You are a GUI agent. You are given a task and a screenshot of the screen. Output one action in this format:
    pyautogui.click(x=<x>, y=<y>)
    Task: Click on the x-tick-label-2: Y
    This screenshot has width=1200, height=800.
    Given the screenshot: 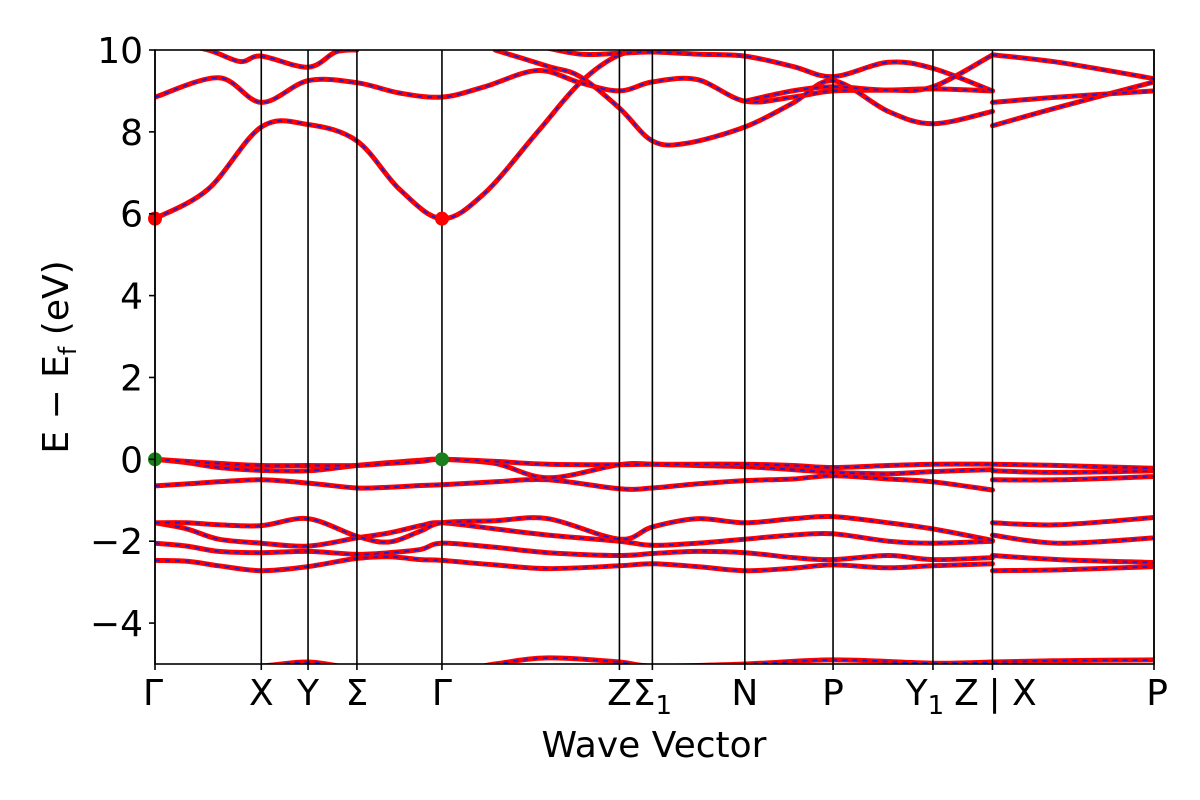 What is the action you would take?
    pyautogui.click(x=308, y=693)
    